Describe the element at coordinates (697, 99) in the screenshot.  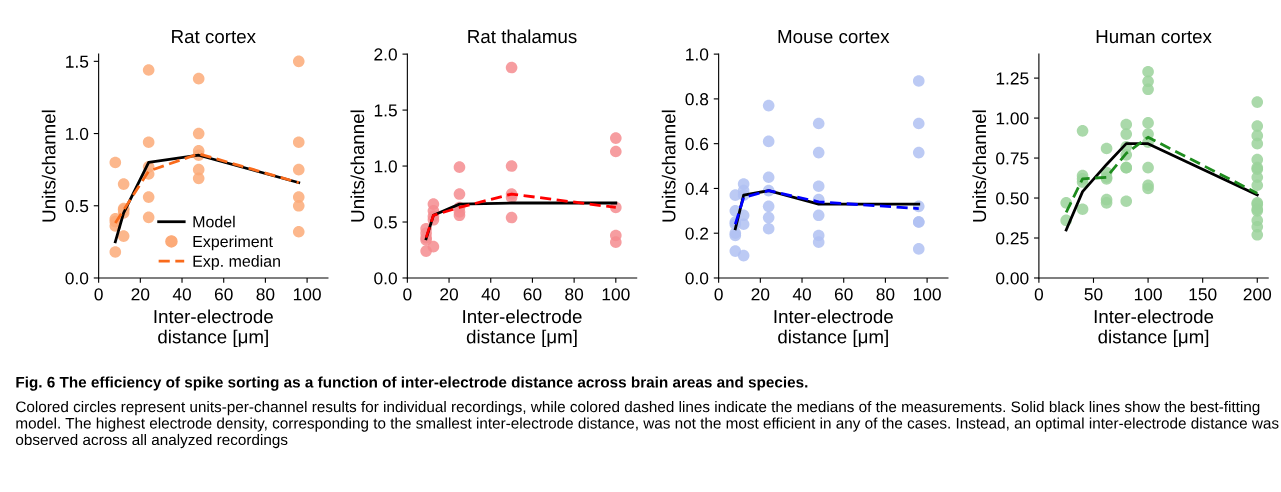
I see `y-tick-label: 0.8` at that location.